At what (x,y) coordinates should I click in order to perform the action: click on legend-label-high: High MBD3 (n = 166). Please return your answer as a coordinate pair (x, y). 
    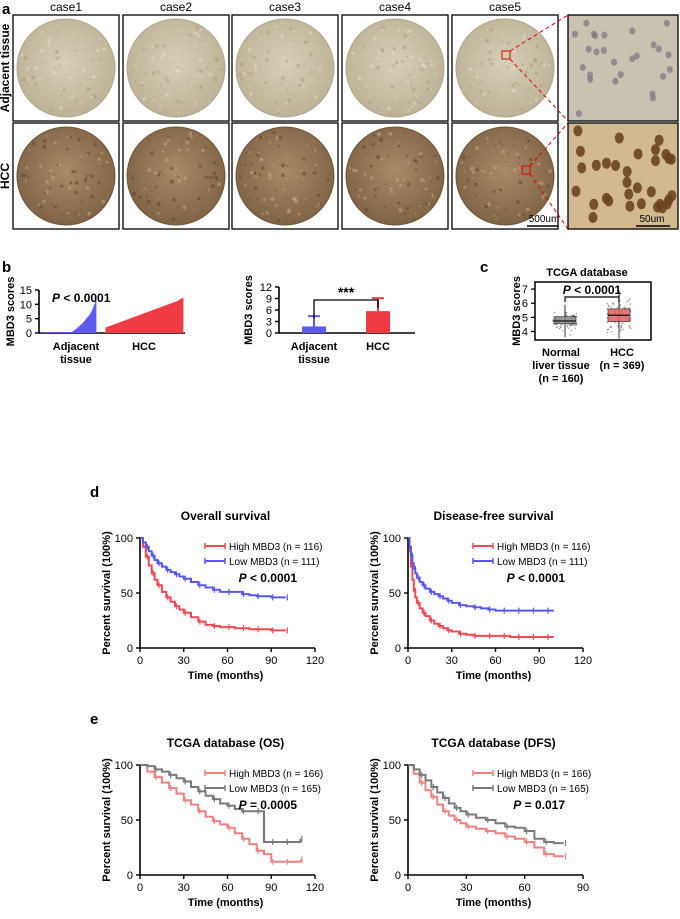
    Looking at the image, I should click on (544, 774).